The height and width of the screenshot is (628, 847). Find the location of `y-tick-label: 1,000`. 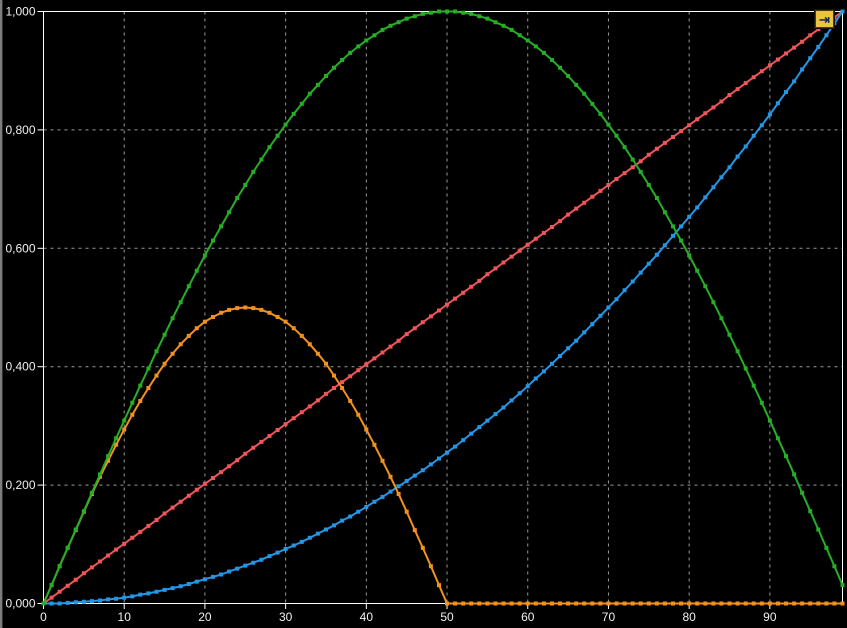

y-tick-label: 1,000 is located at coordinates (20, 12).